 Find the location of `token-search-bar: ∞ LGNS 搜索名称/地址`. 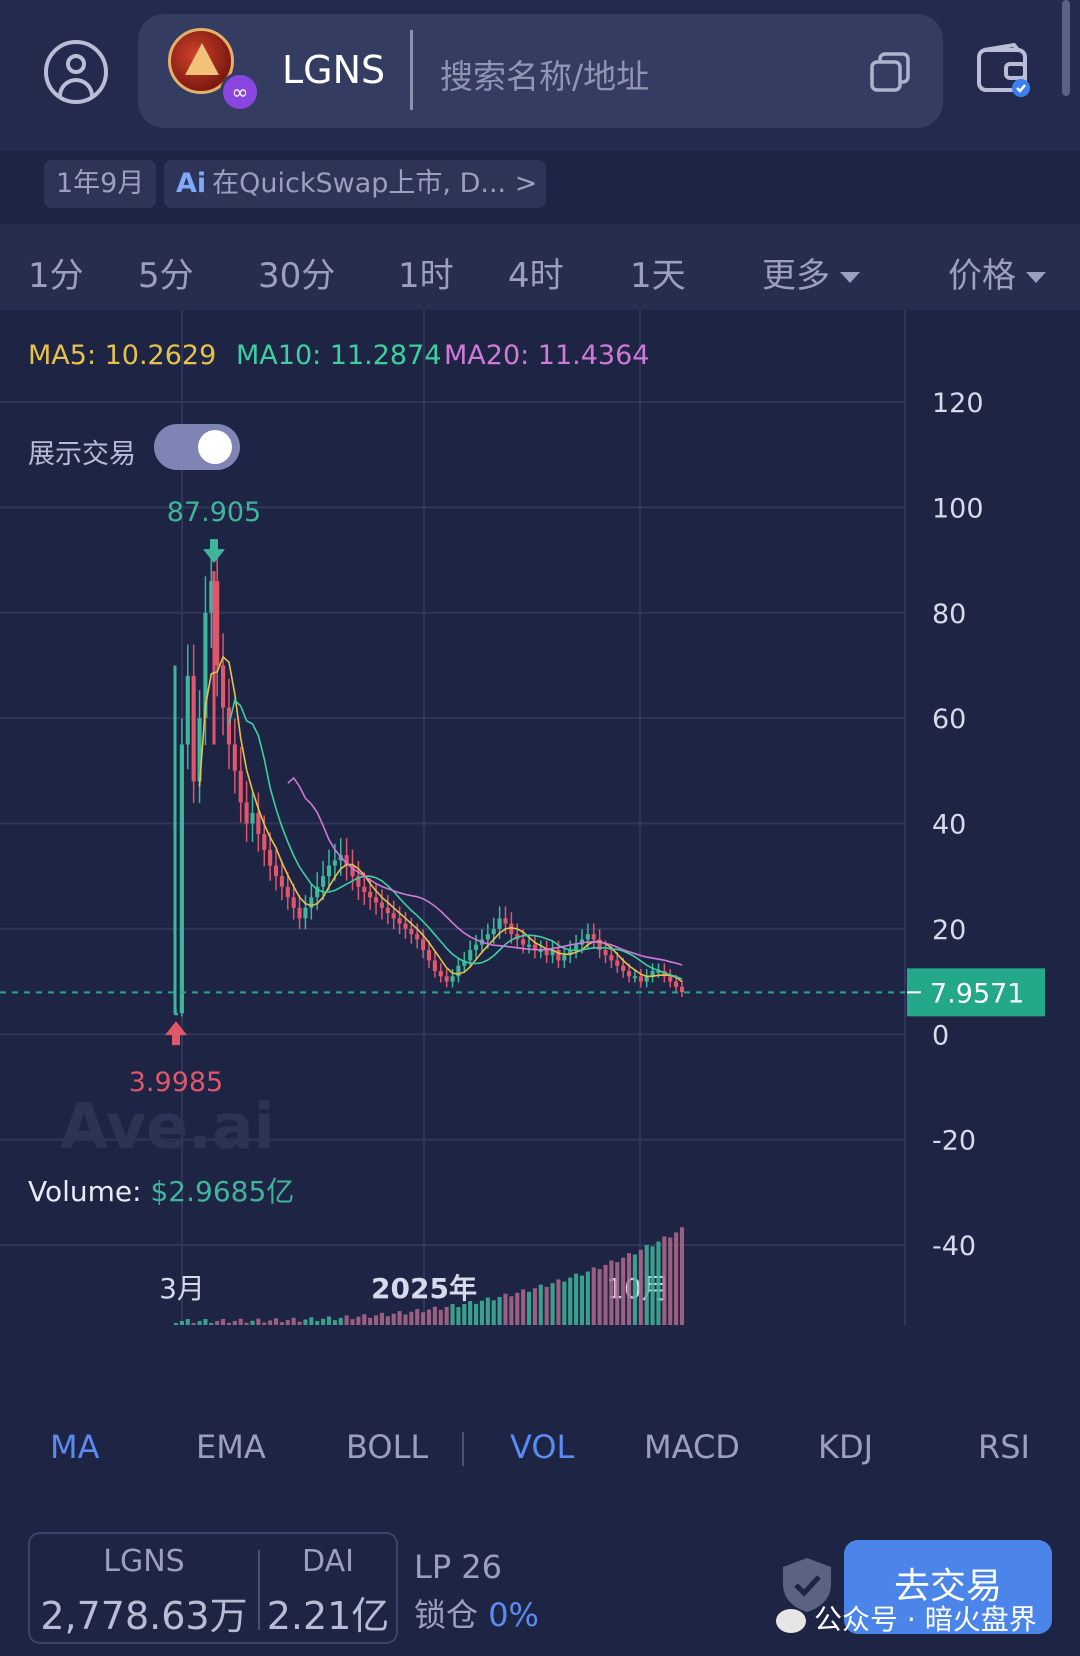

token-search-bar: ∞ LGNS 搜索名称/地址 is located at coordinates (540, 71).